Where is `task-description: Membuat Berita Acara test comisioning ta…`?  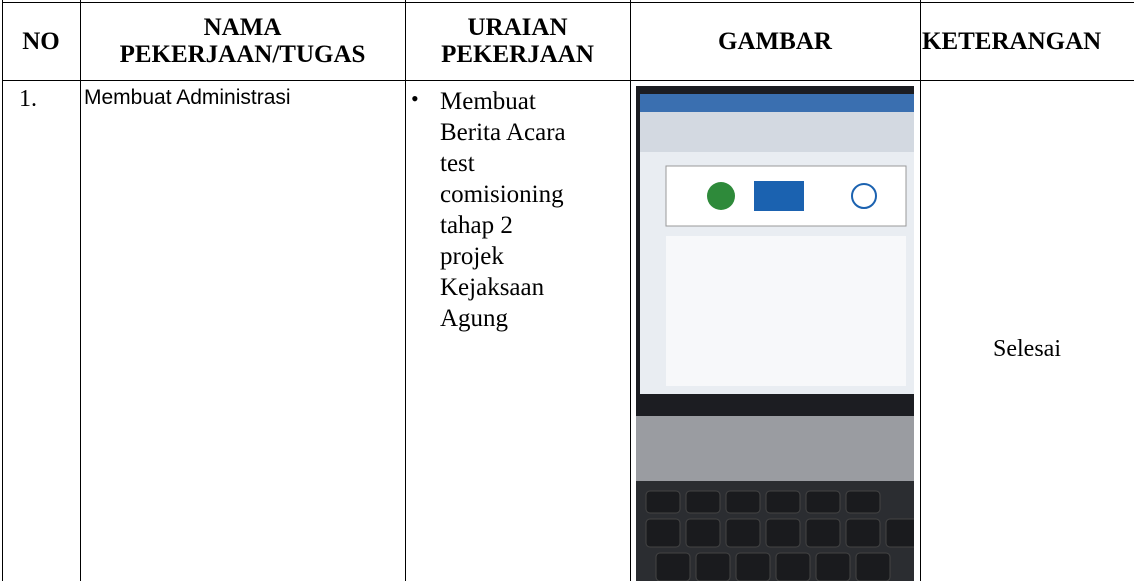 task-description: Membuat Berita Acara test comisioning ta… is located at coordinates (503, 210).